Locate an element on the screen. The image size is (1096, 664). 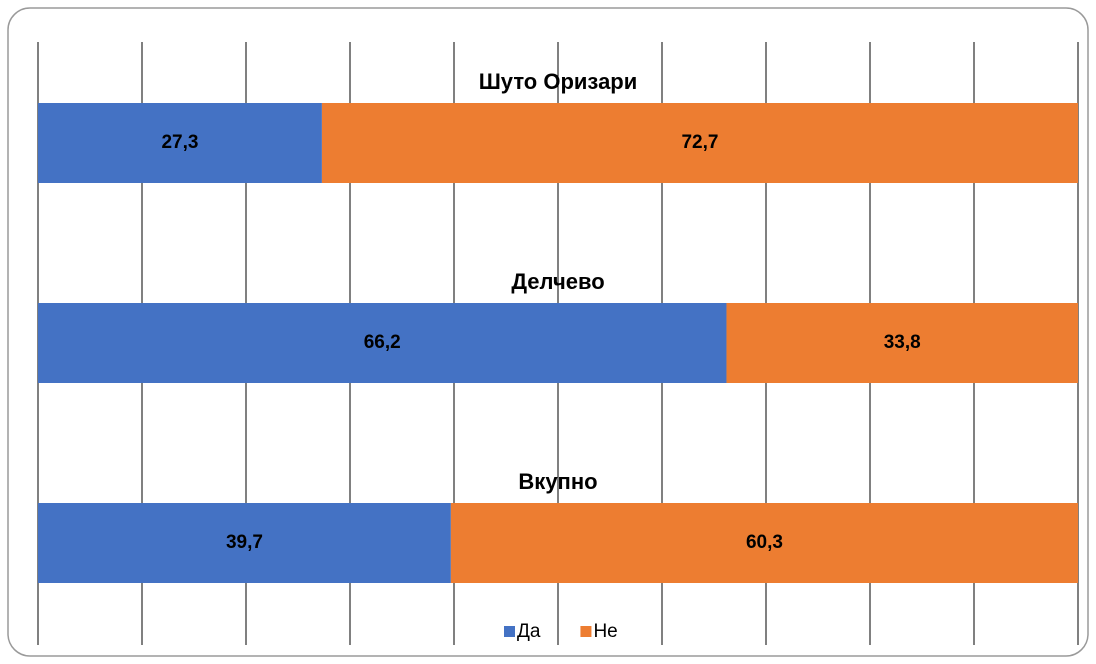
data-label: 27,3 is located at coordinates (179, 142).